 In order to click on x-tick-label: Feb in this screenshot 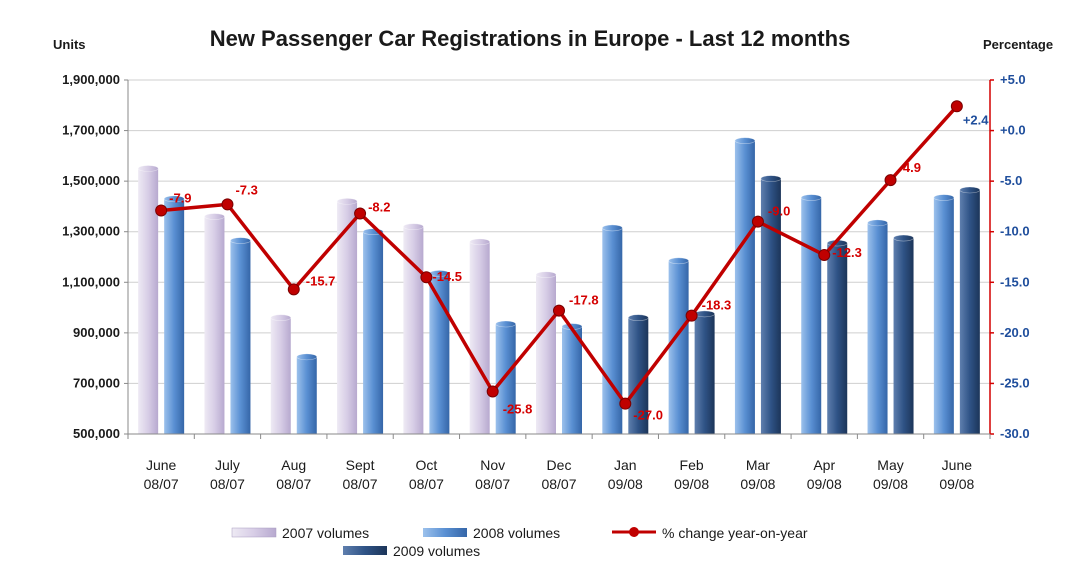, I will do `click(692, 465)`.